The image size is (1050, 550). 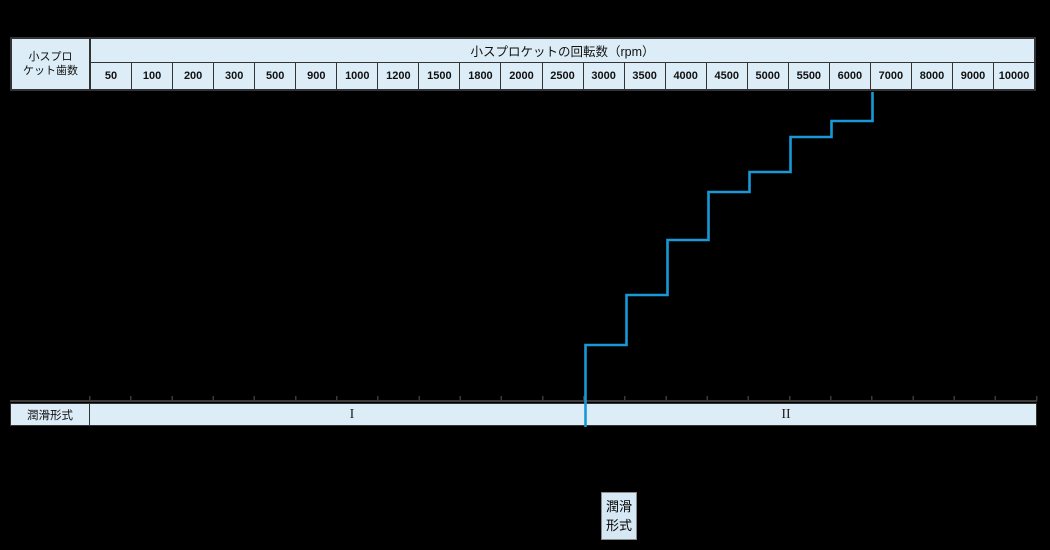 I want to click on lubrication-type-row: 潤滑形式 I II, so click(x=523, y=414).